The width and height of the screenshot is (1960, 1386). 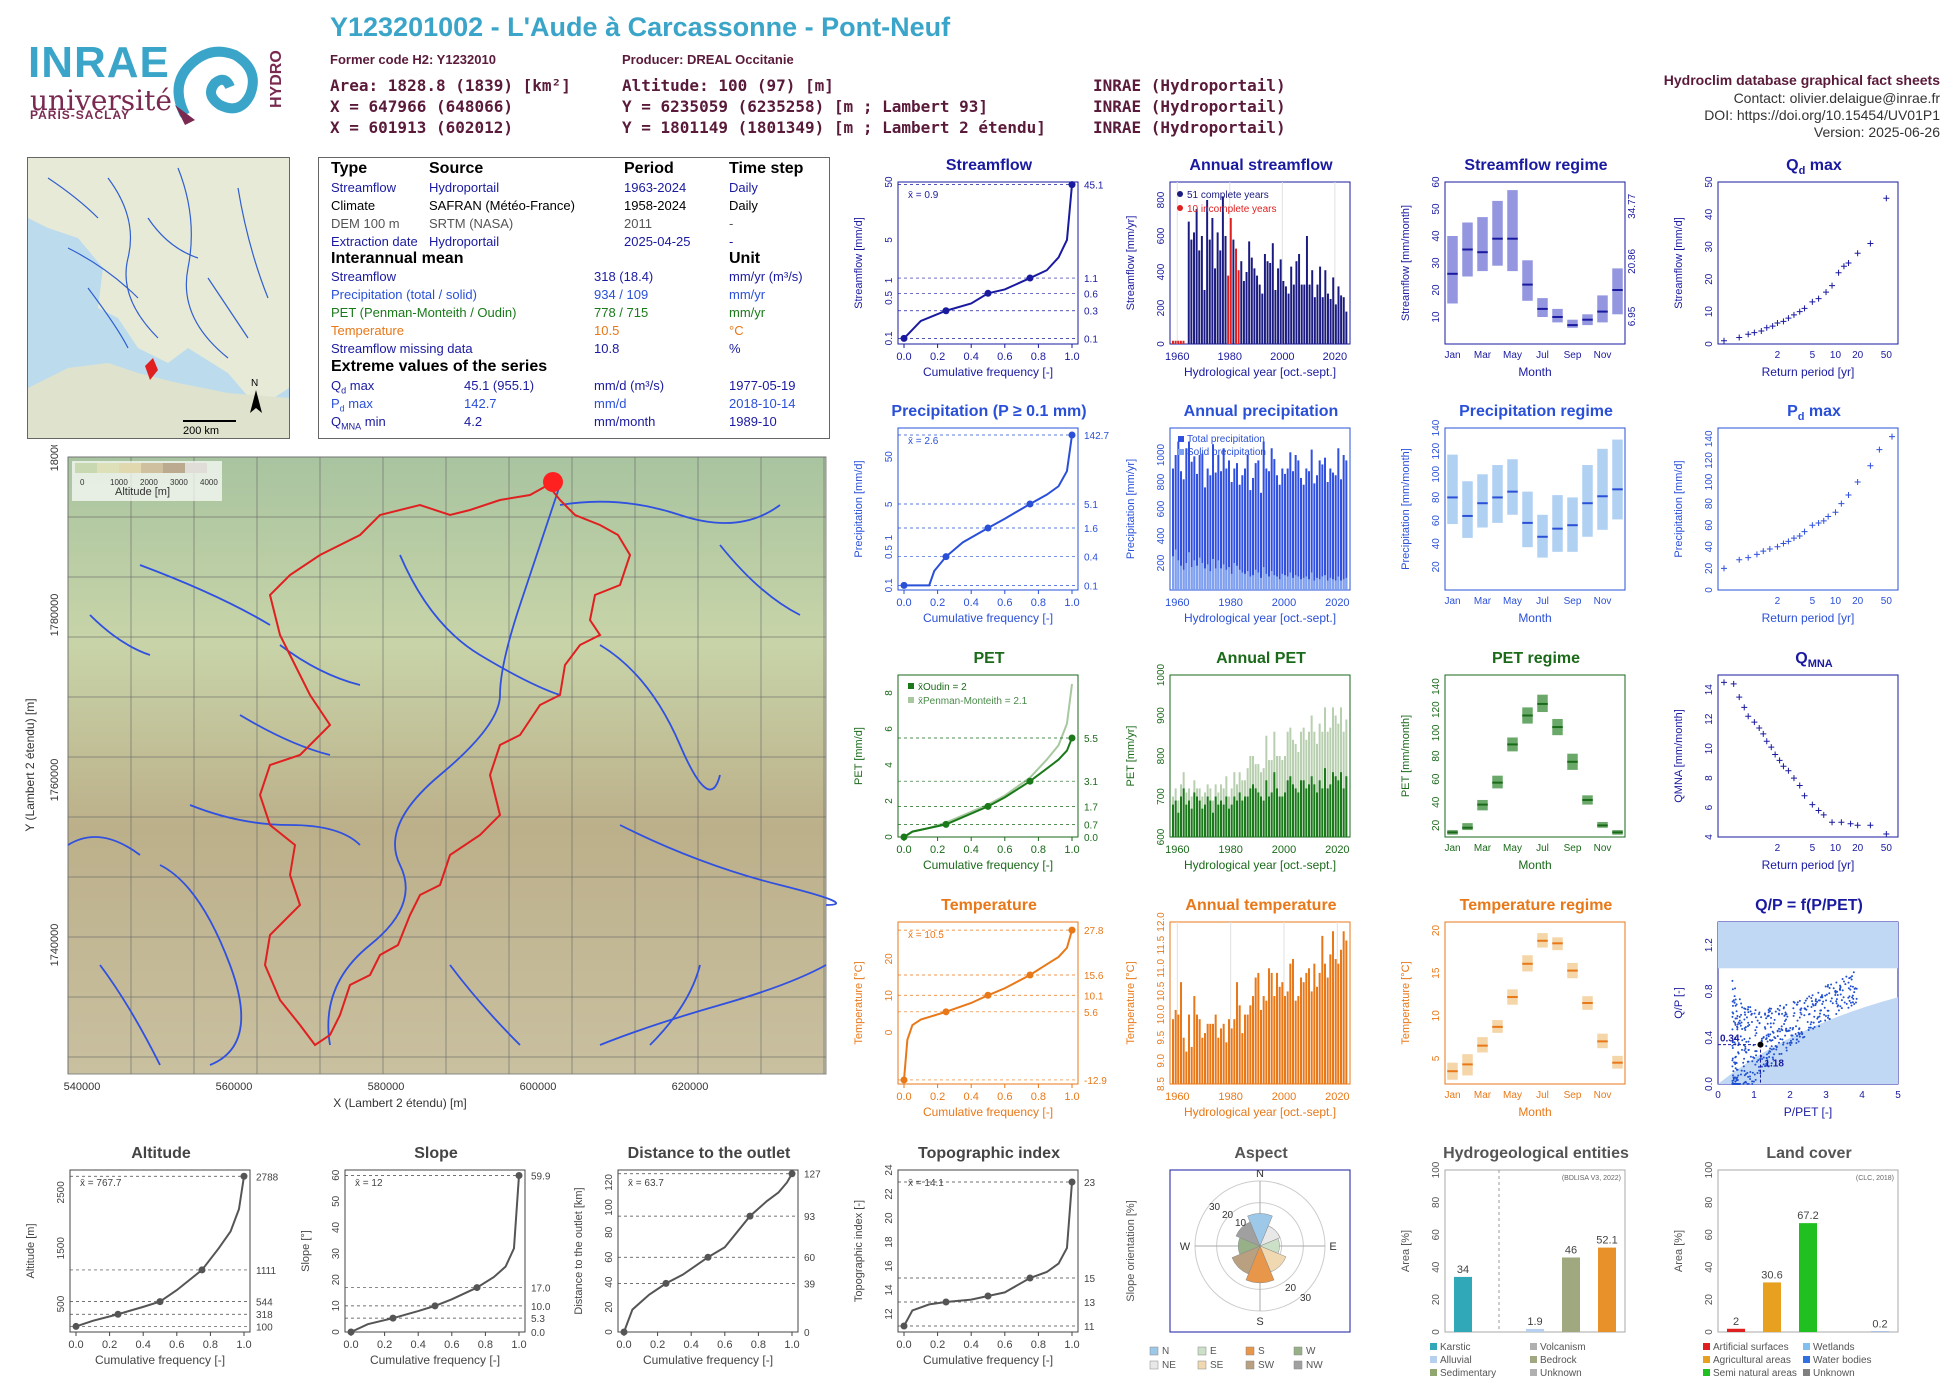 What do you see at coordinates (1261, 1351) in the screenshot?
I see `legend-entry: S` at bounding box center [1261, 1351].